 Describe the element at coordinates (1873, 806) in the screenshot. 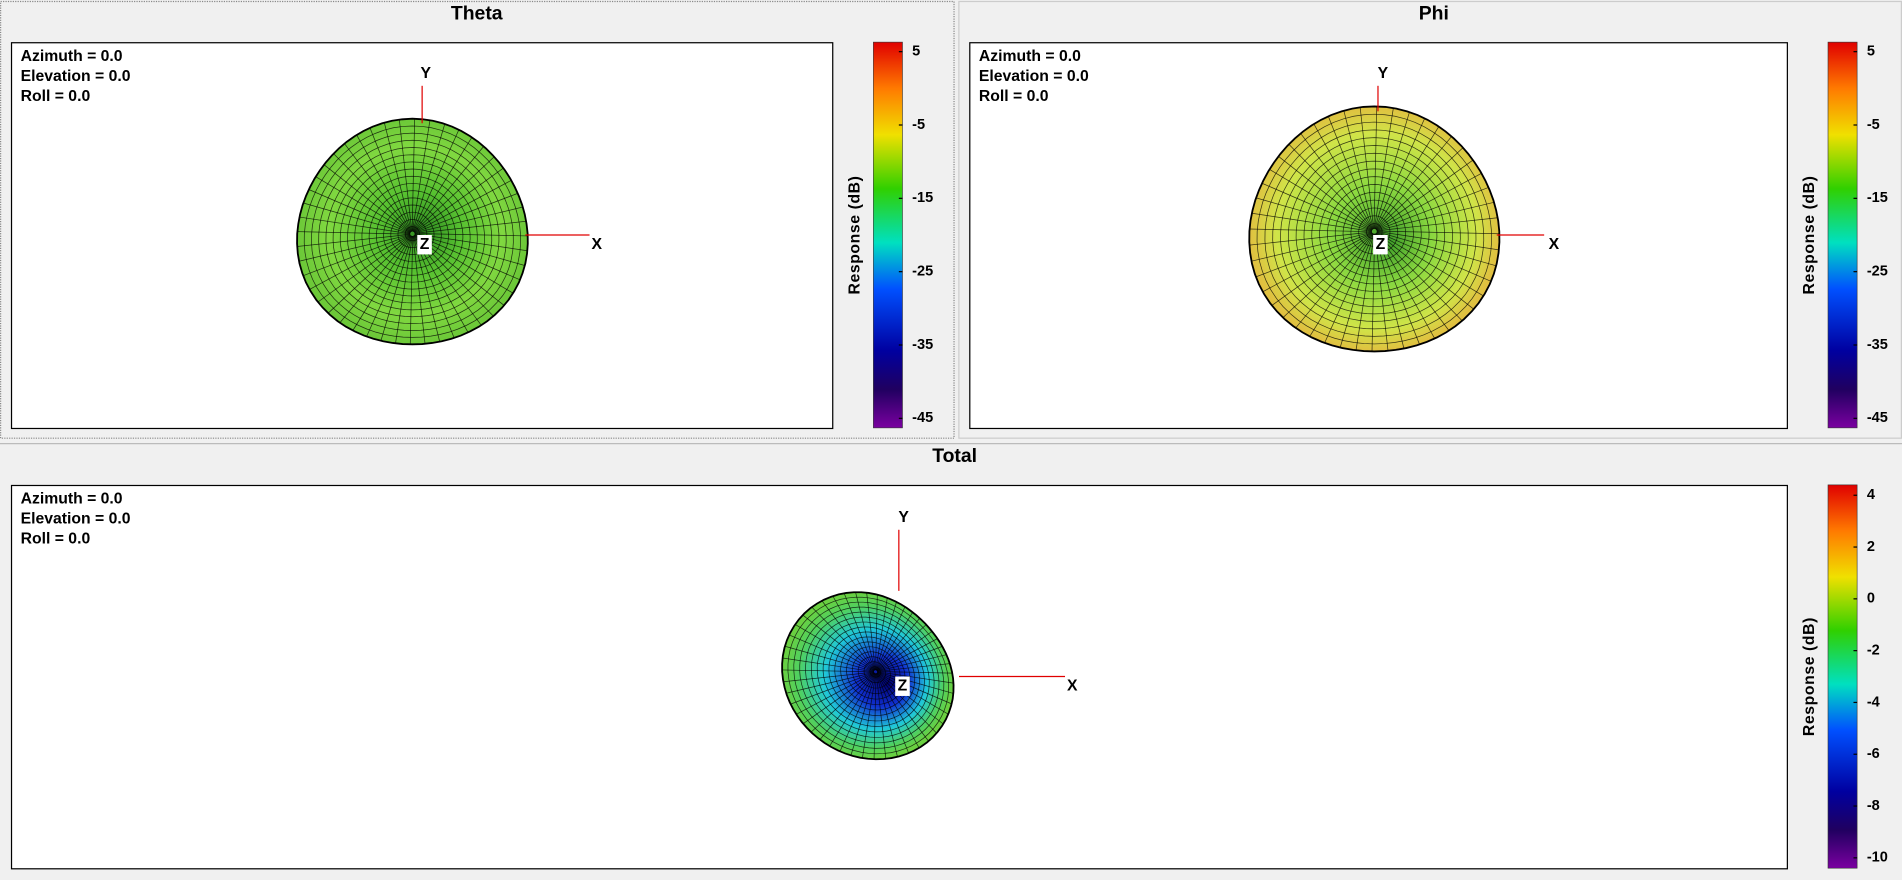

I see `colorbar-tick-label: -8` at that location.